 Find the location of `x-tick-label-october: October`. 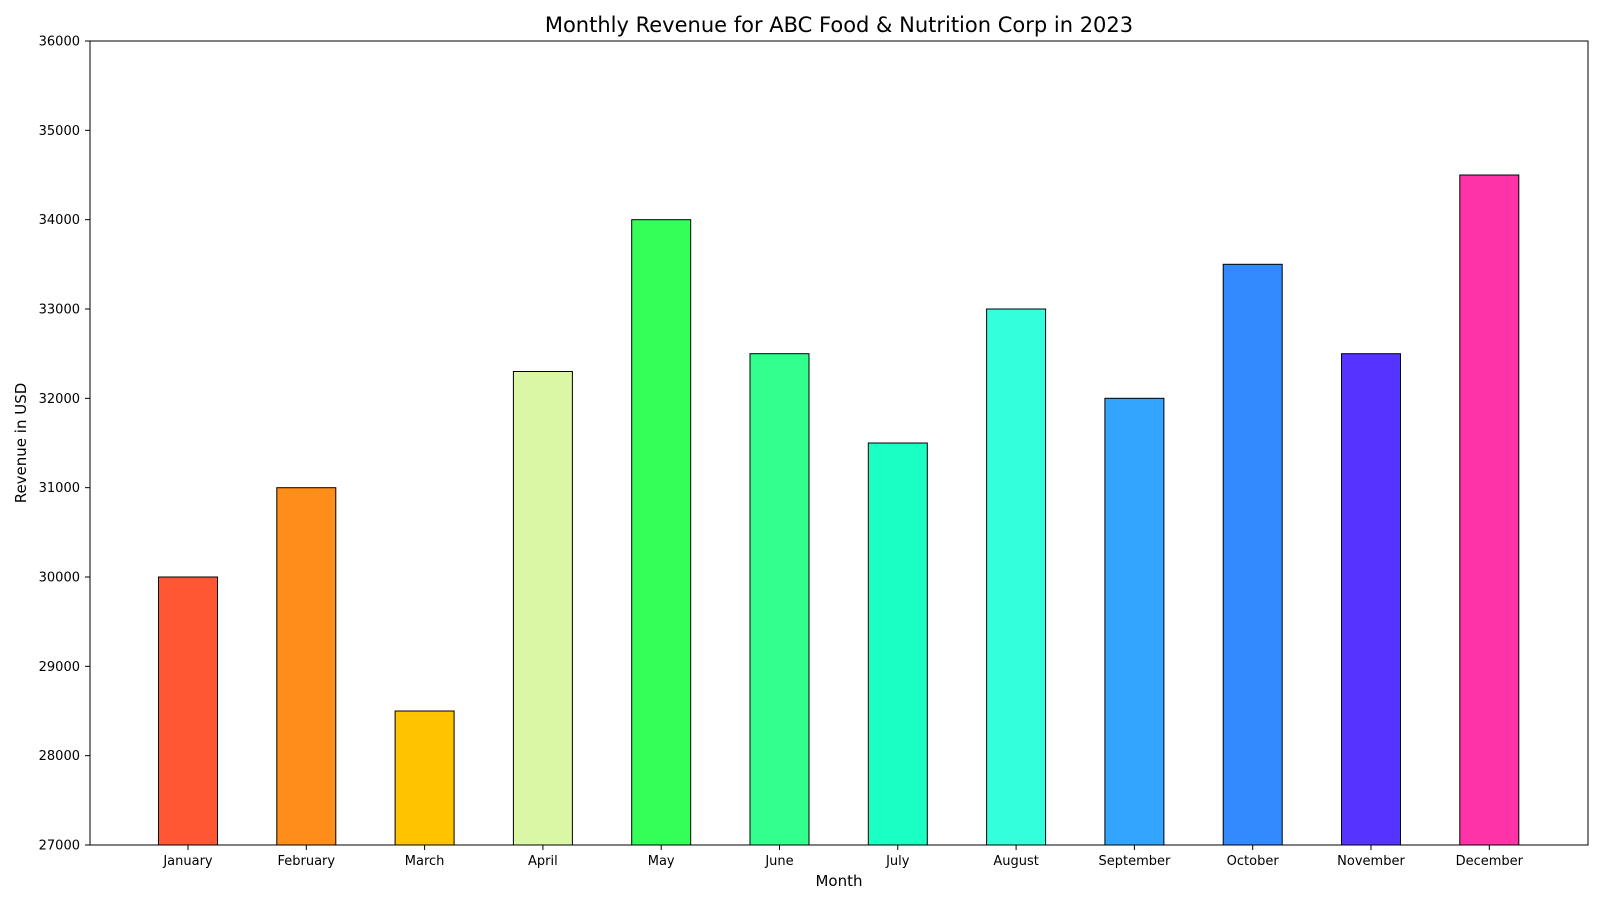

x-tick-label-october: October is located at coordinates (1253, 861).